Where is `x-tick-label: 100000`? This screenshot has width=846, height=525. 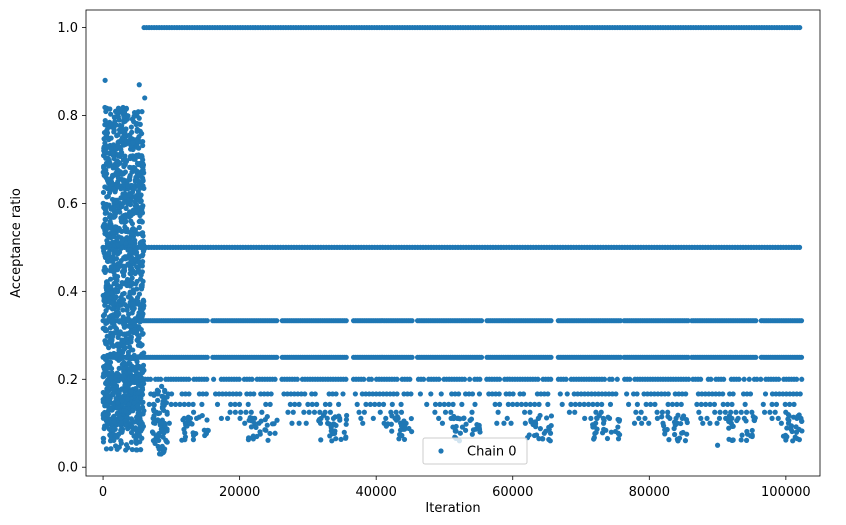 x-tick-label: 100000 is located at coordinates (786, 492).